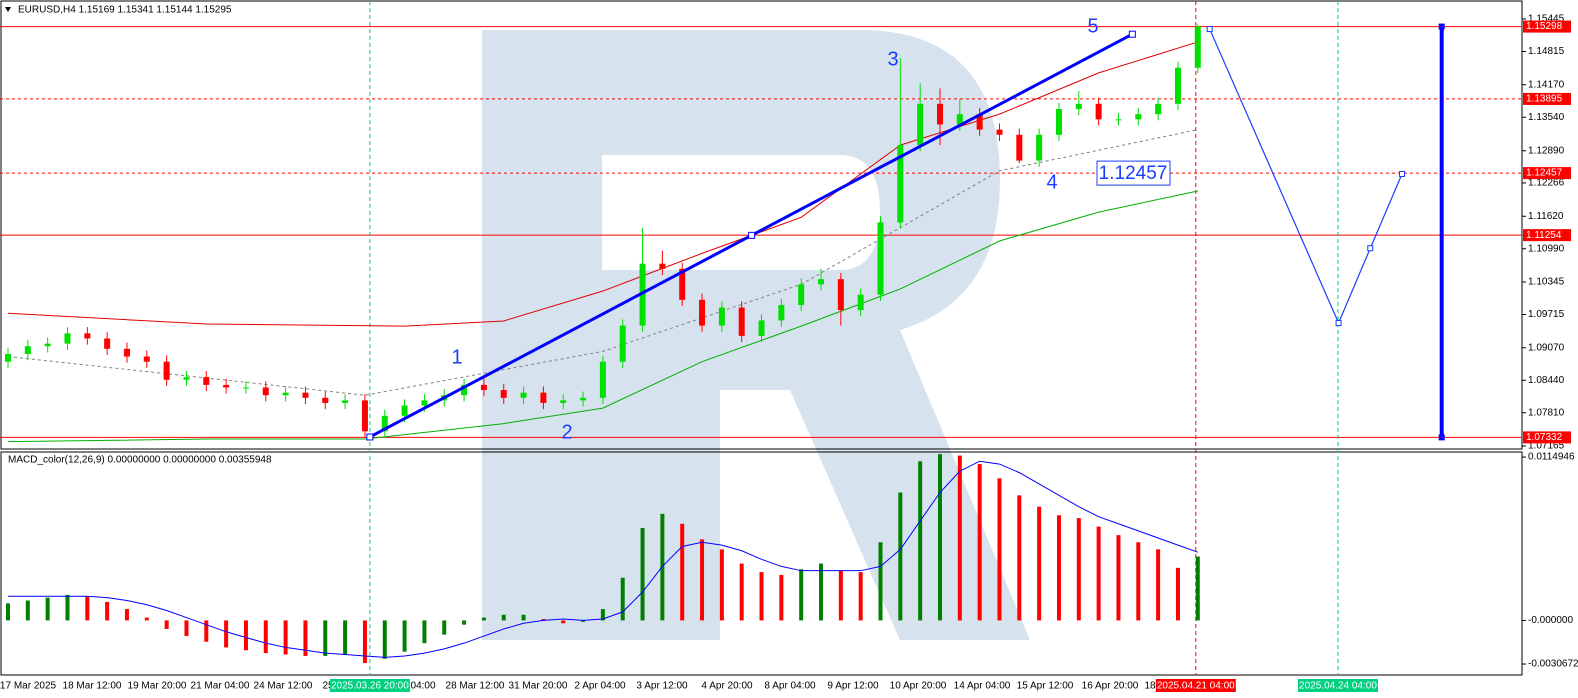  What do you see at coordinates (982, 686) in the screenshot?
I see `x-tick-label: 14 Apr 04:00` at bounding box center [982, 686].